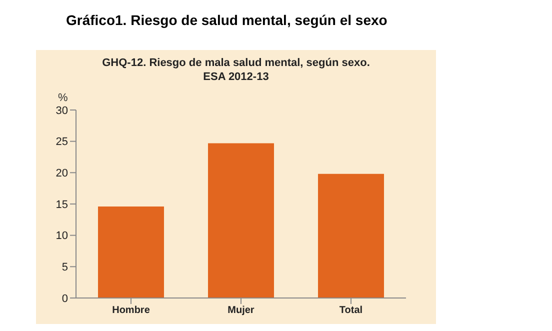 The width and height of the screenshot is (552, 331). Describe the element at coordinates (65, 298) in the screenshot. I see `y-tick-label: 0` at that location.